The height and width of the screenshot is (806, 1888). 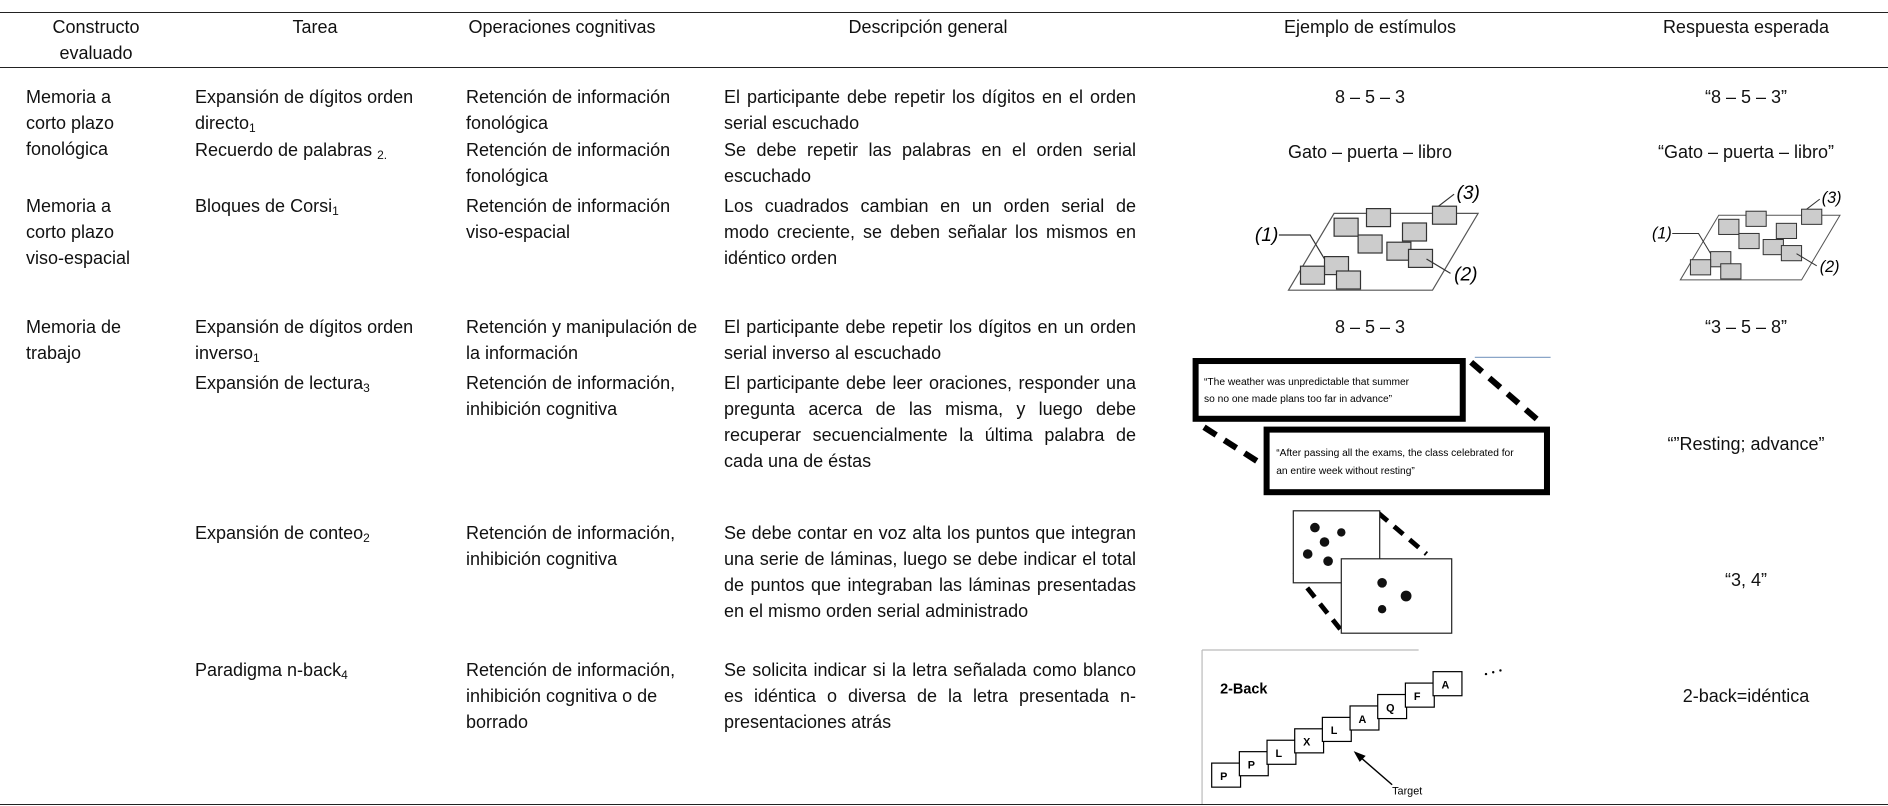 What do you see at coordinates (1746, 696) in the screenshot?
I see `response: 2-back=idéntica` at bounding box center [1746, 696].